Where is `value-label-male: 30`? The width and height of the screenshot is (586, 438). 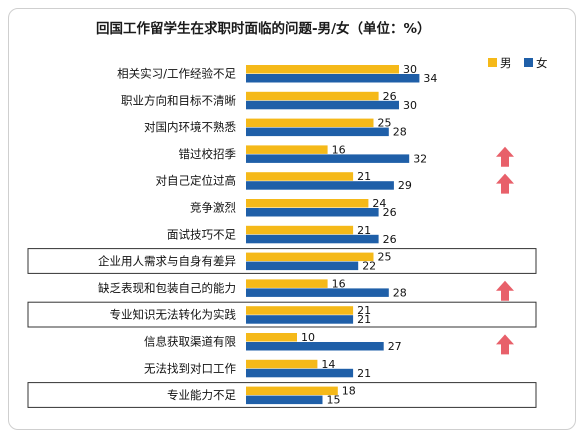
value-label-male: 30 is located at coordinates (410, 69).